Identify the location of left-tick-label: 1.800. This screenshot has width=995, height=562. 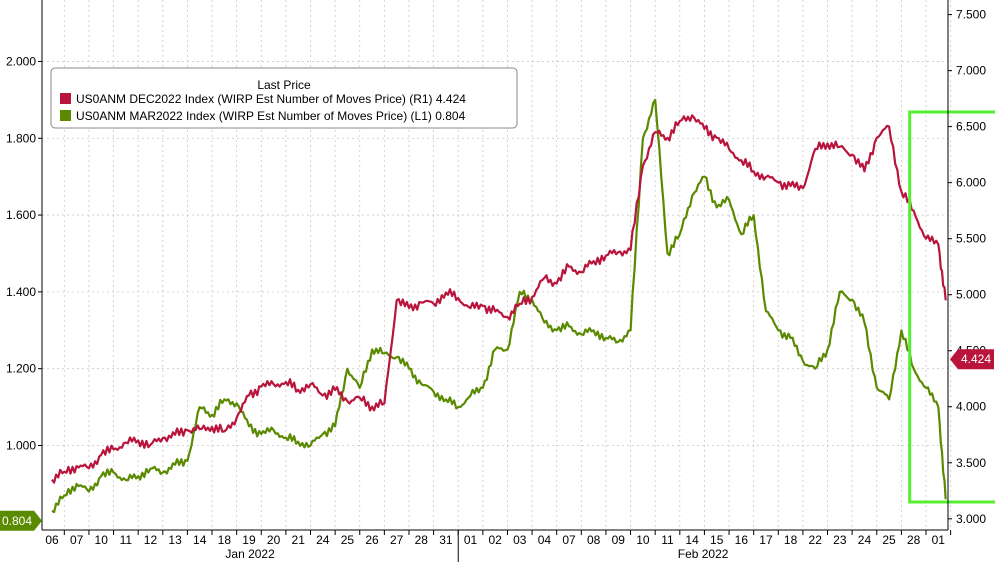
(21, 138).